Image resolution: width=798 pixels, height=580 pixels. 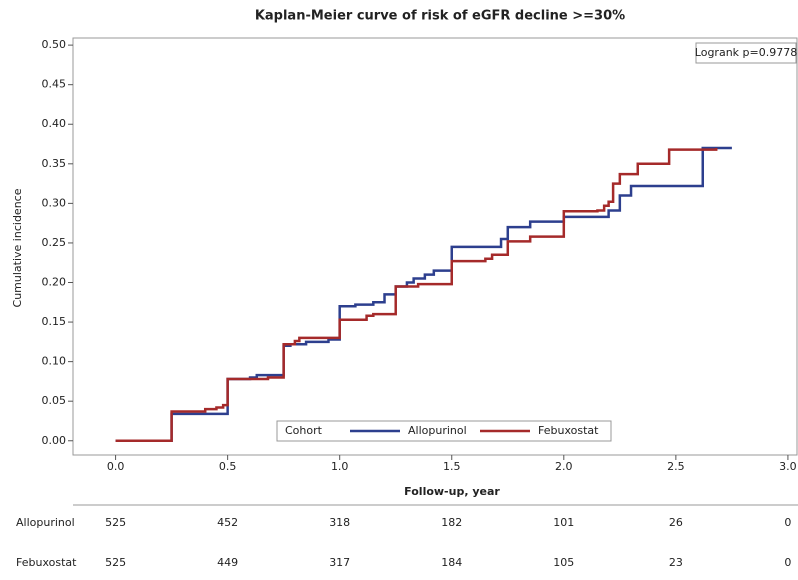 I want to click on risk-row-label: Febuxostat, so click(x=46, y=562).